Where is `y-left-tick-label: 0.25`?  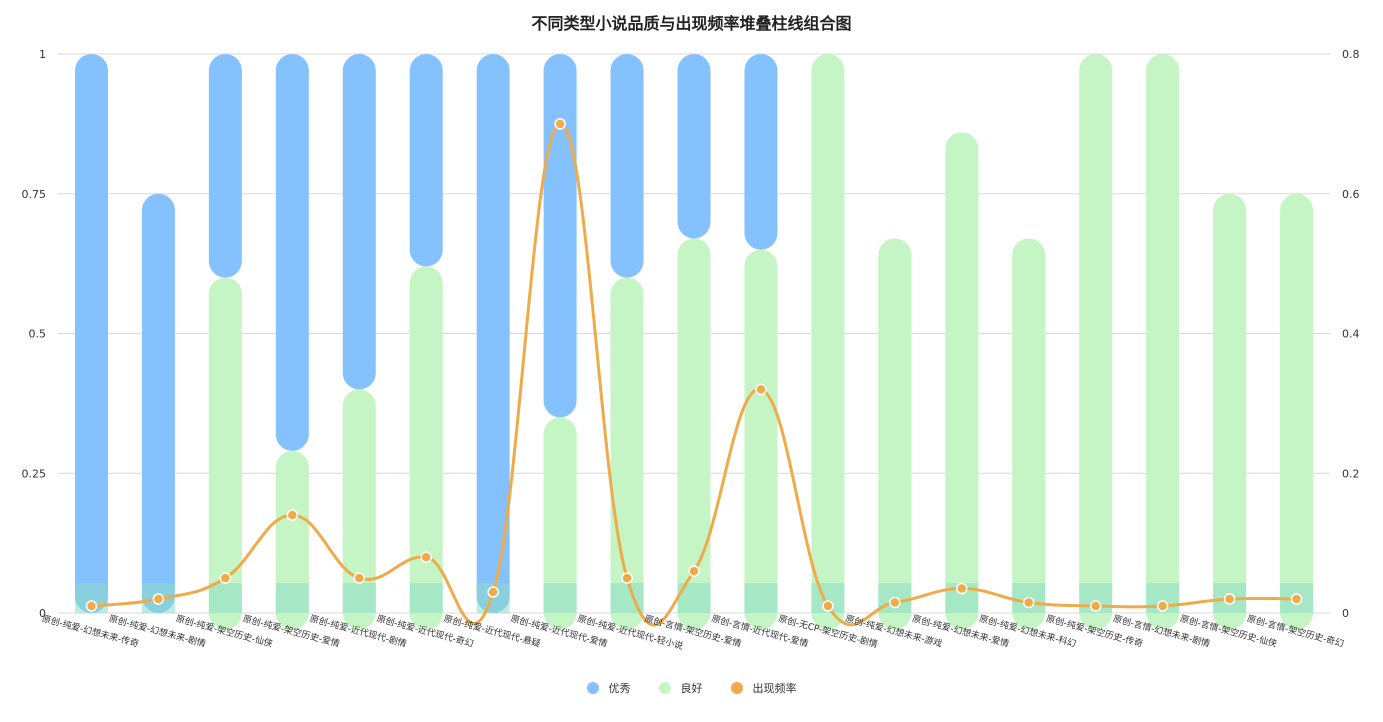
y-left-tick-label: 0.25 is located at coordinates (34, 473).